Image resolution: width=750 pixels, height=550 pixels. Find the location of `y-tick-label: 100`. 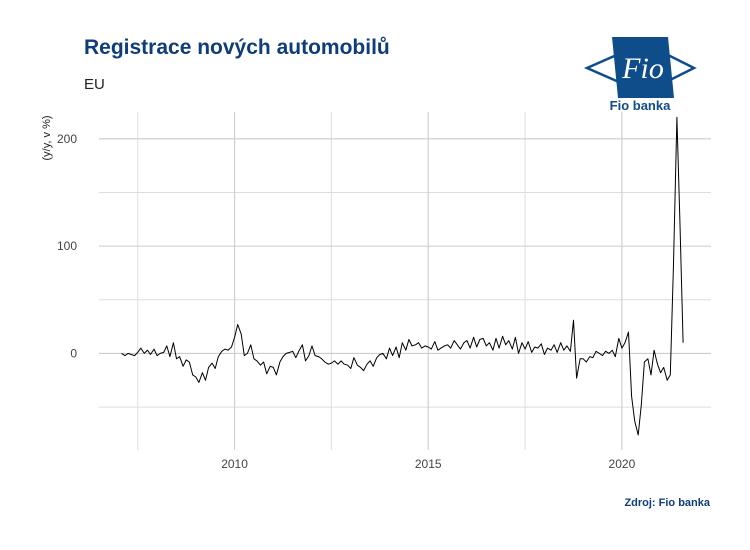

y-tick-label: 100 is located at coordinates (67, 246).